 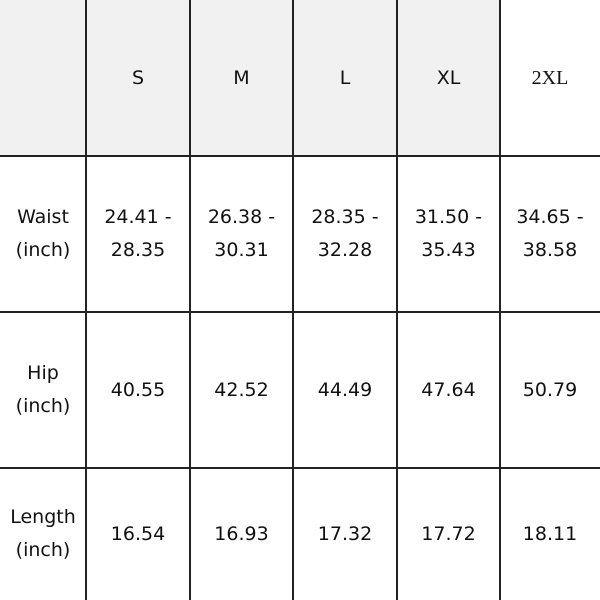 What do you see at coordinates (448, 78) in the screenshot?
I see `size-header-xl: XL` at bounding box center [448, 78].